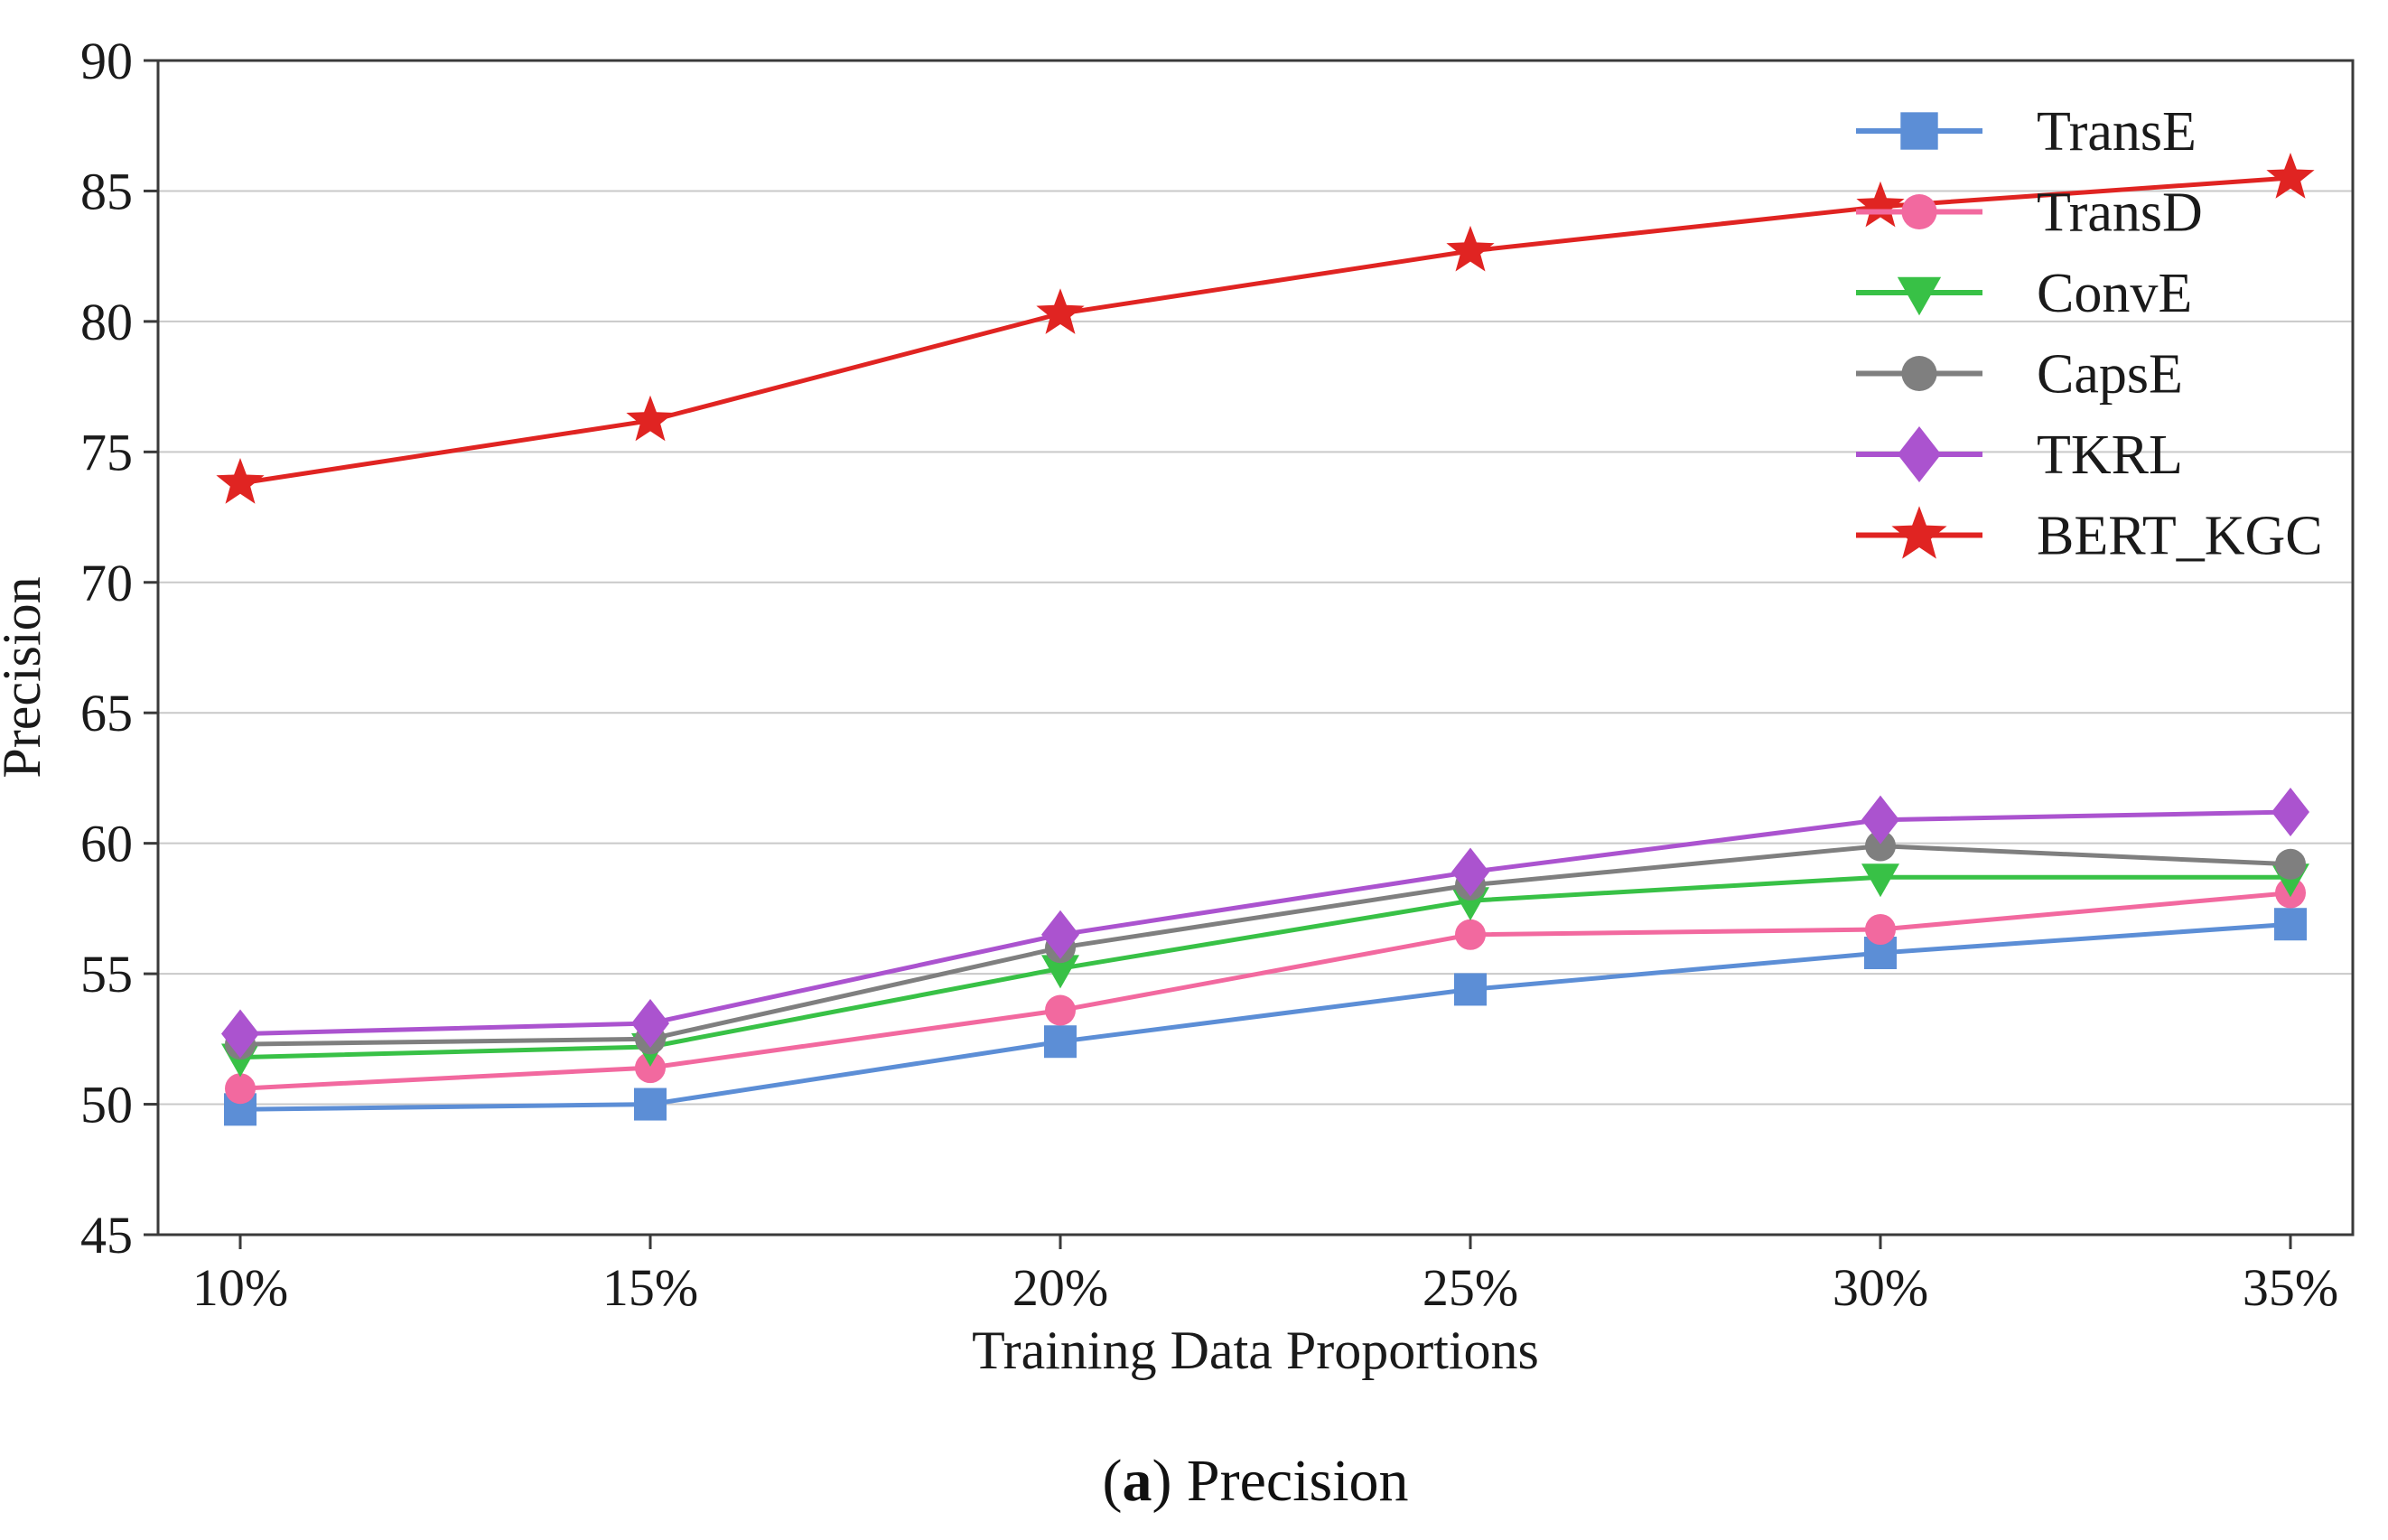 The image size is (2388, 1540). I want to click on x-tick-label-25%: 25%, so click(1470, 1287).